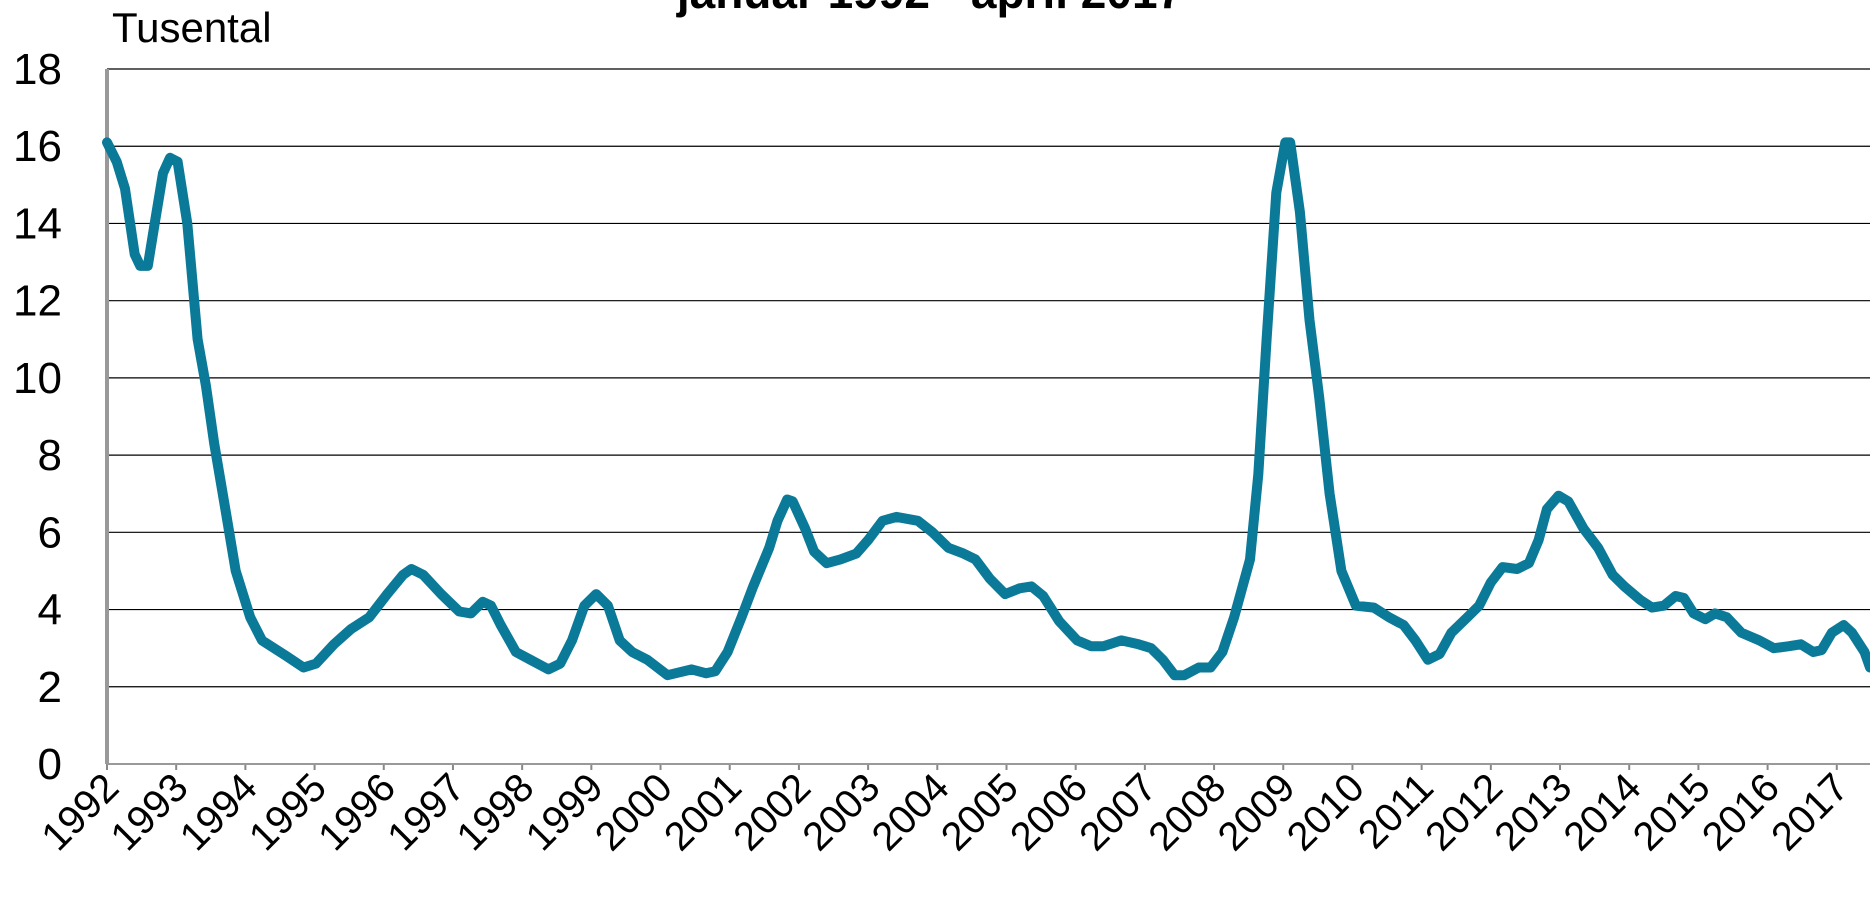 The image size is (1870, 900). Describe the element at coordinates (37, 69) in the screenshot. I see `y-tick-label: 18` at that location.